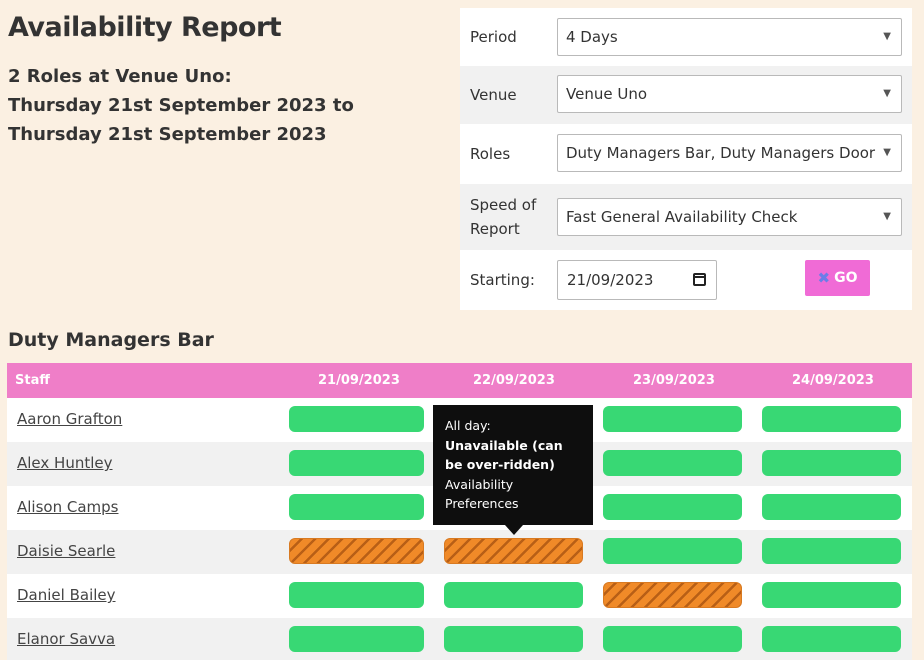 This screenshot has width=924, height=660. Describe the element at coordinates (493, 37) in the screenshot. I see `period-label: Period` at that location.